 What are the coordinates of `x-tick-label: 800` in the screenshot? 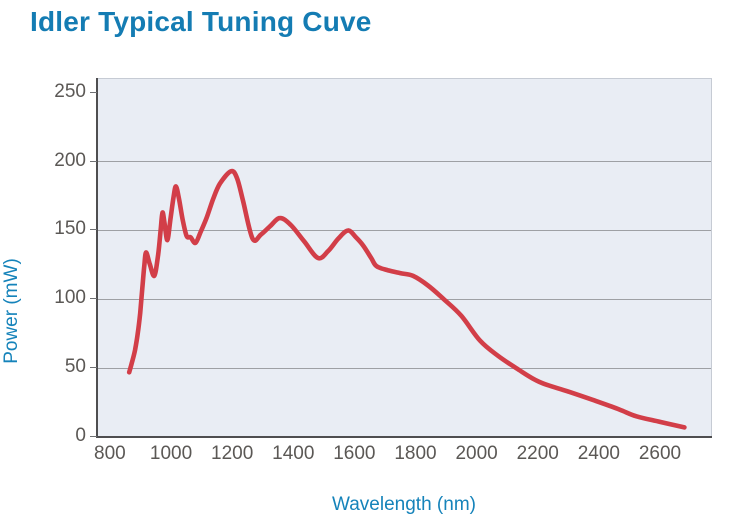 It's located at (110, 453).